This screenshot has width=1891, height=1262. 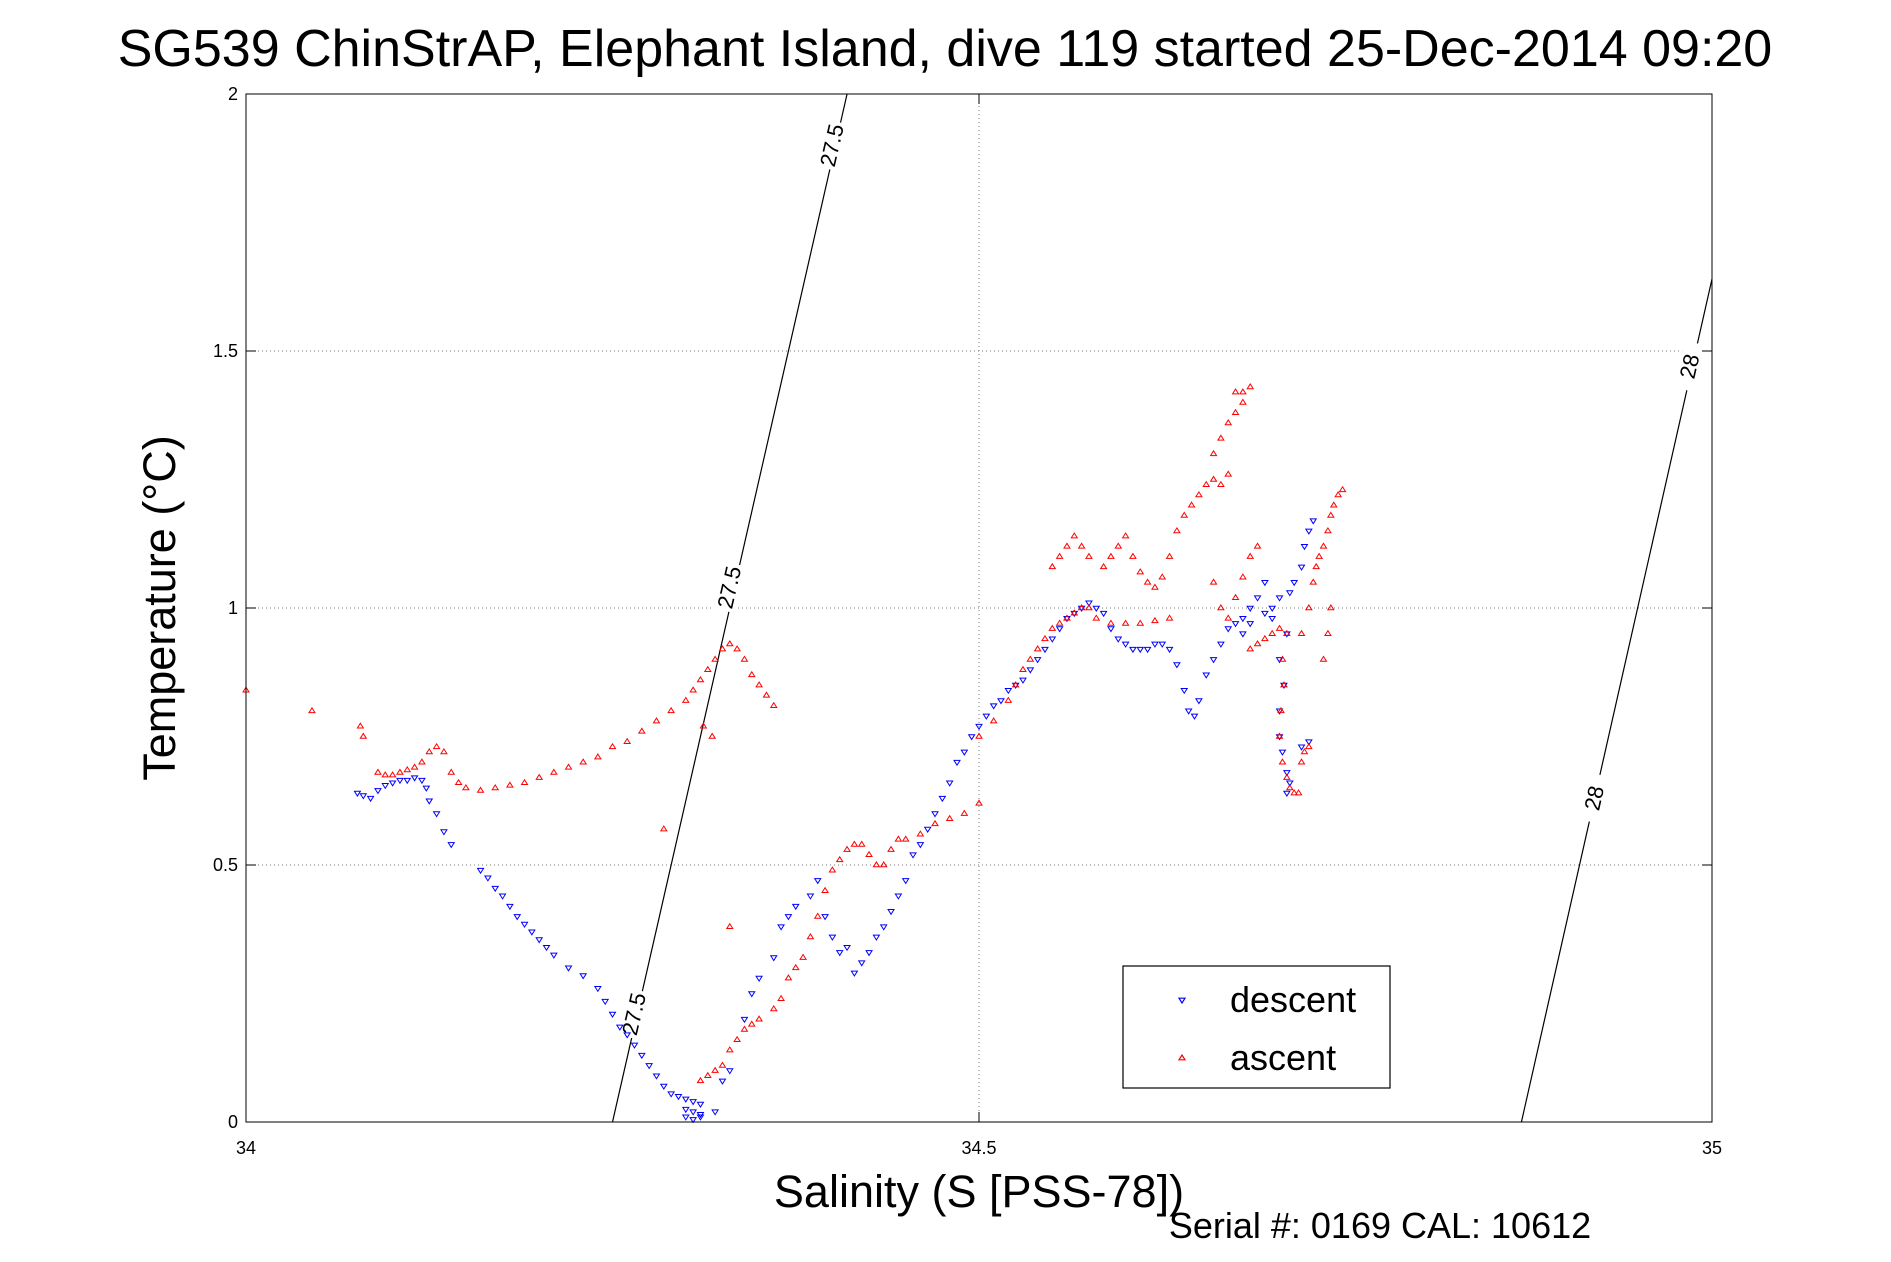 What do you see at coordinates (1616, 700) in the screenshot?
I see `contour-line` at bounding box center [1616, 700].